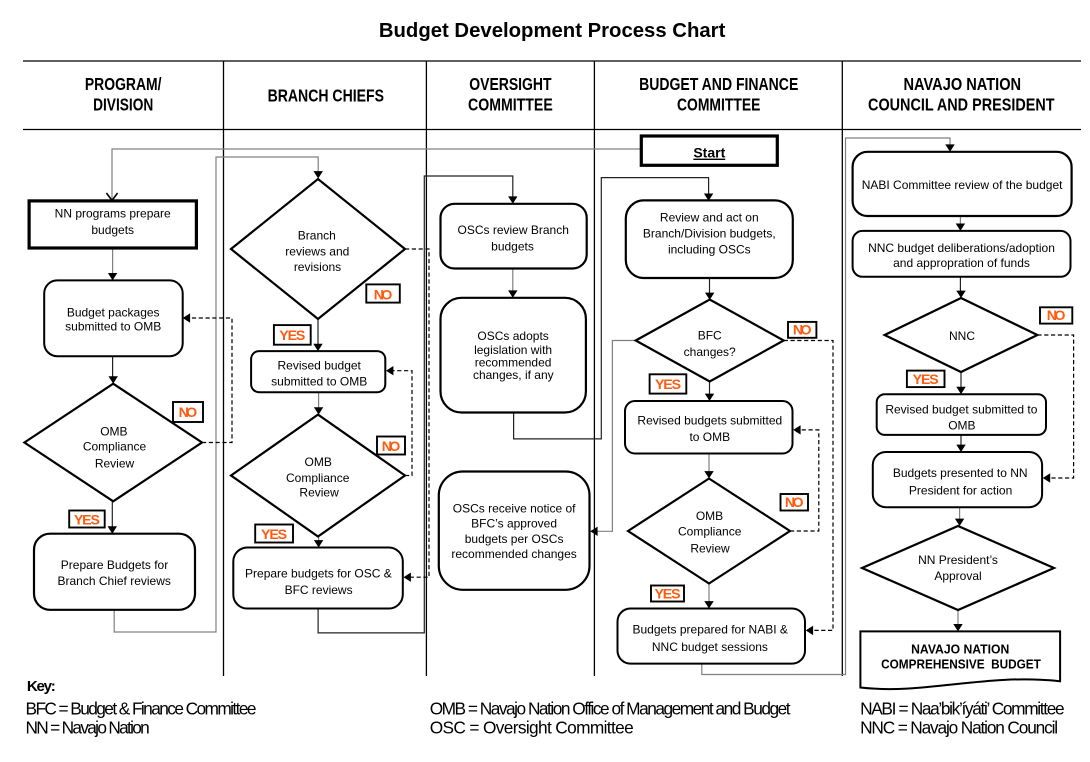 The height and width of the screenshot is (762, 1090). I want to click on svg-text: recommended changes, so click(513, 554).